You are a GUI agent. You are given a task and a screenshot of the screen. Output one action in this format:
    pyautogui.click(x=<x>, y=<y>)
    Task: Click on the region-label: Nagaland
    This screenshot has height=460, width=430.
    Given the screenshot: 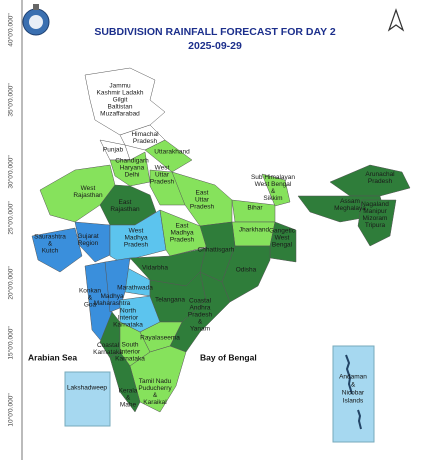 What is the action you would take?
    pyautogui.click(x=375, y=204)
    